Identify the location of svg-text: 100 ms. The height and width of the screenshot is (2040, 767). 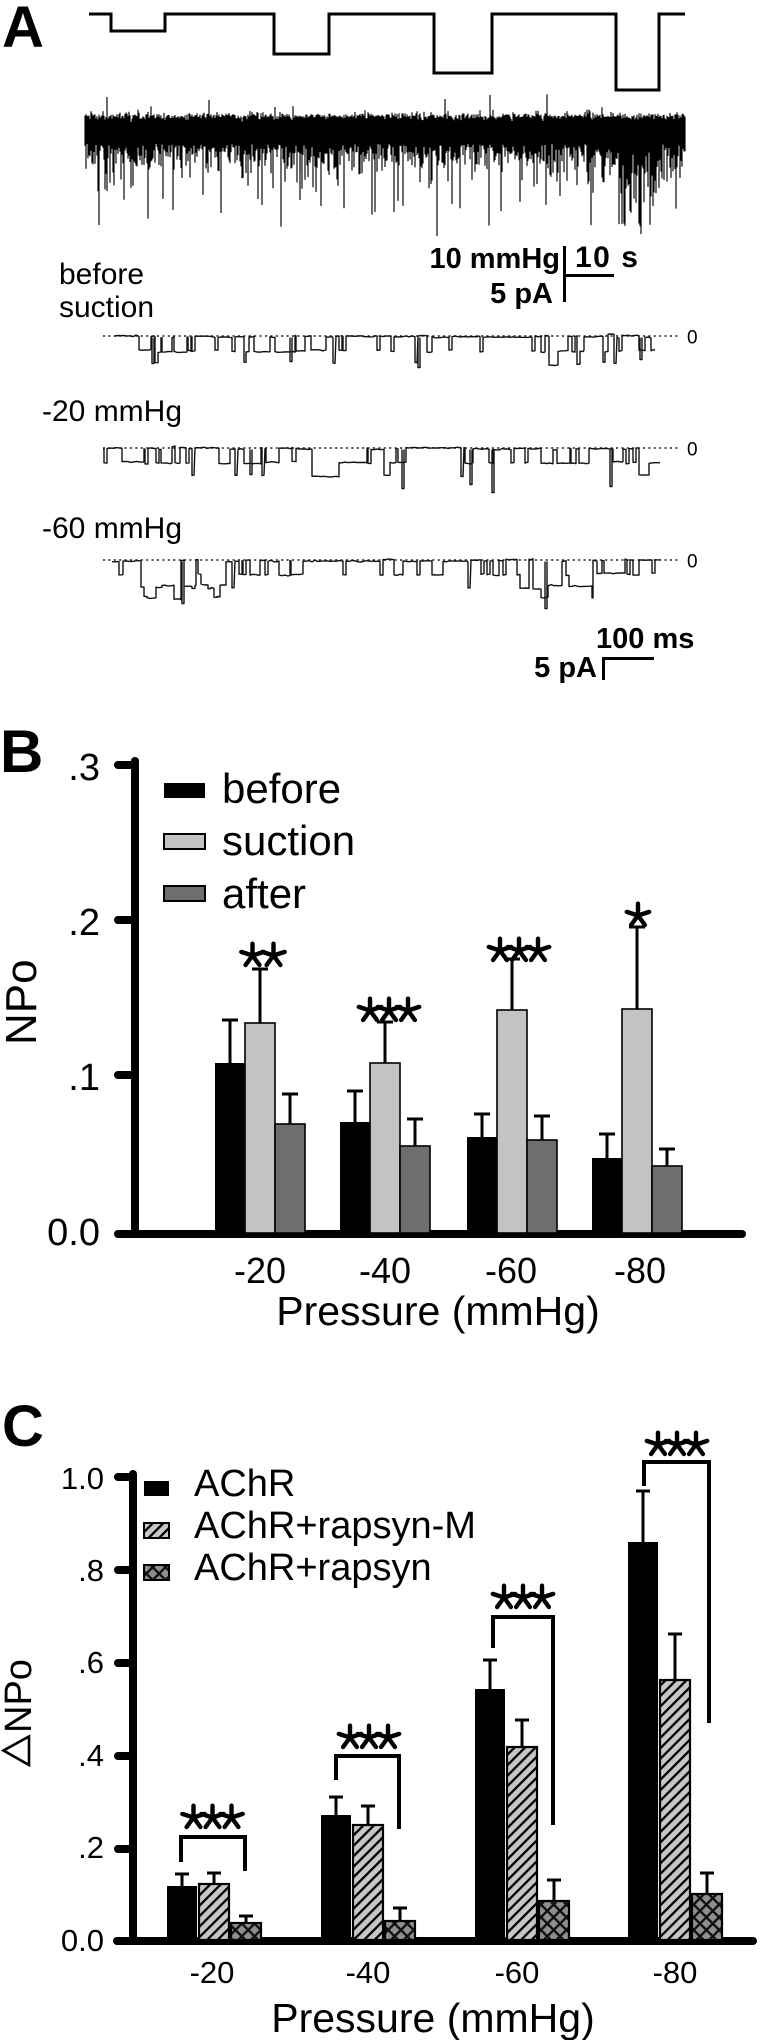
(645, 639).